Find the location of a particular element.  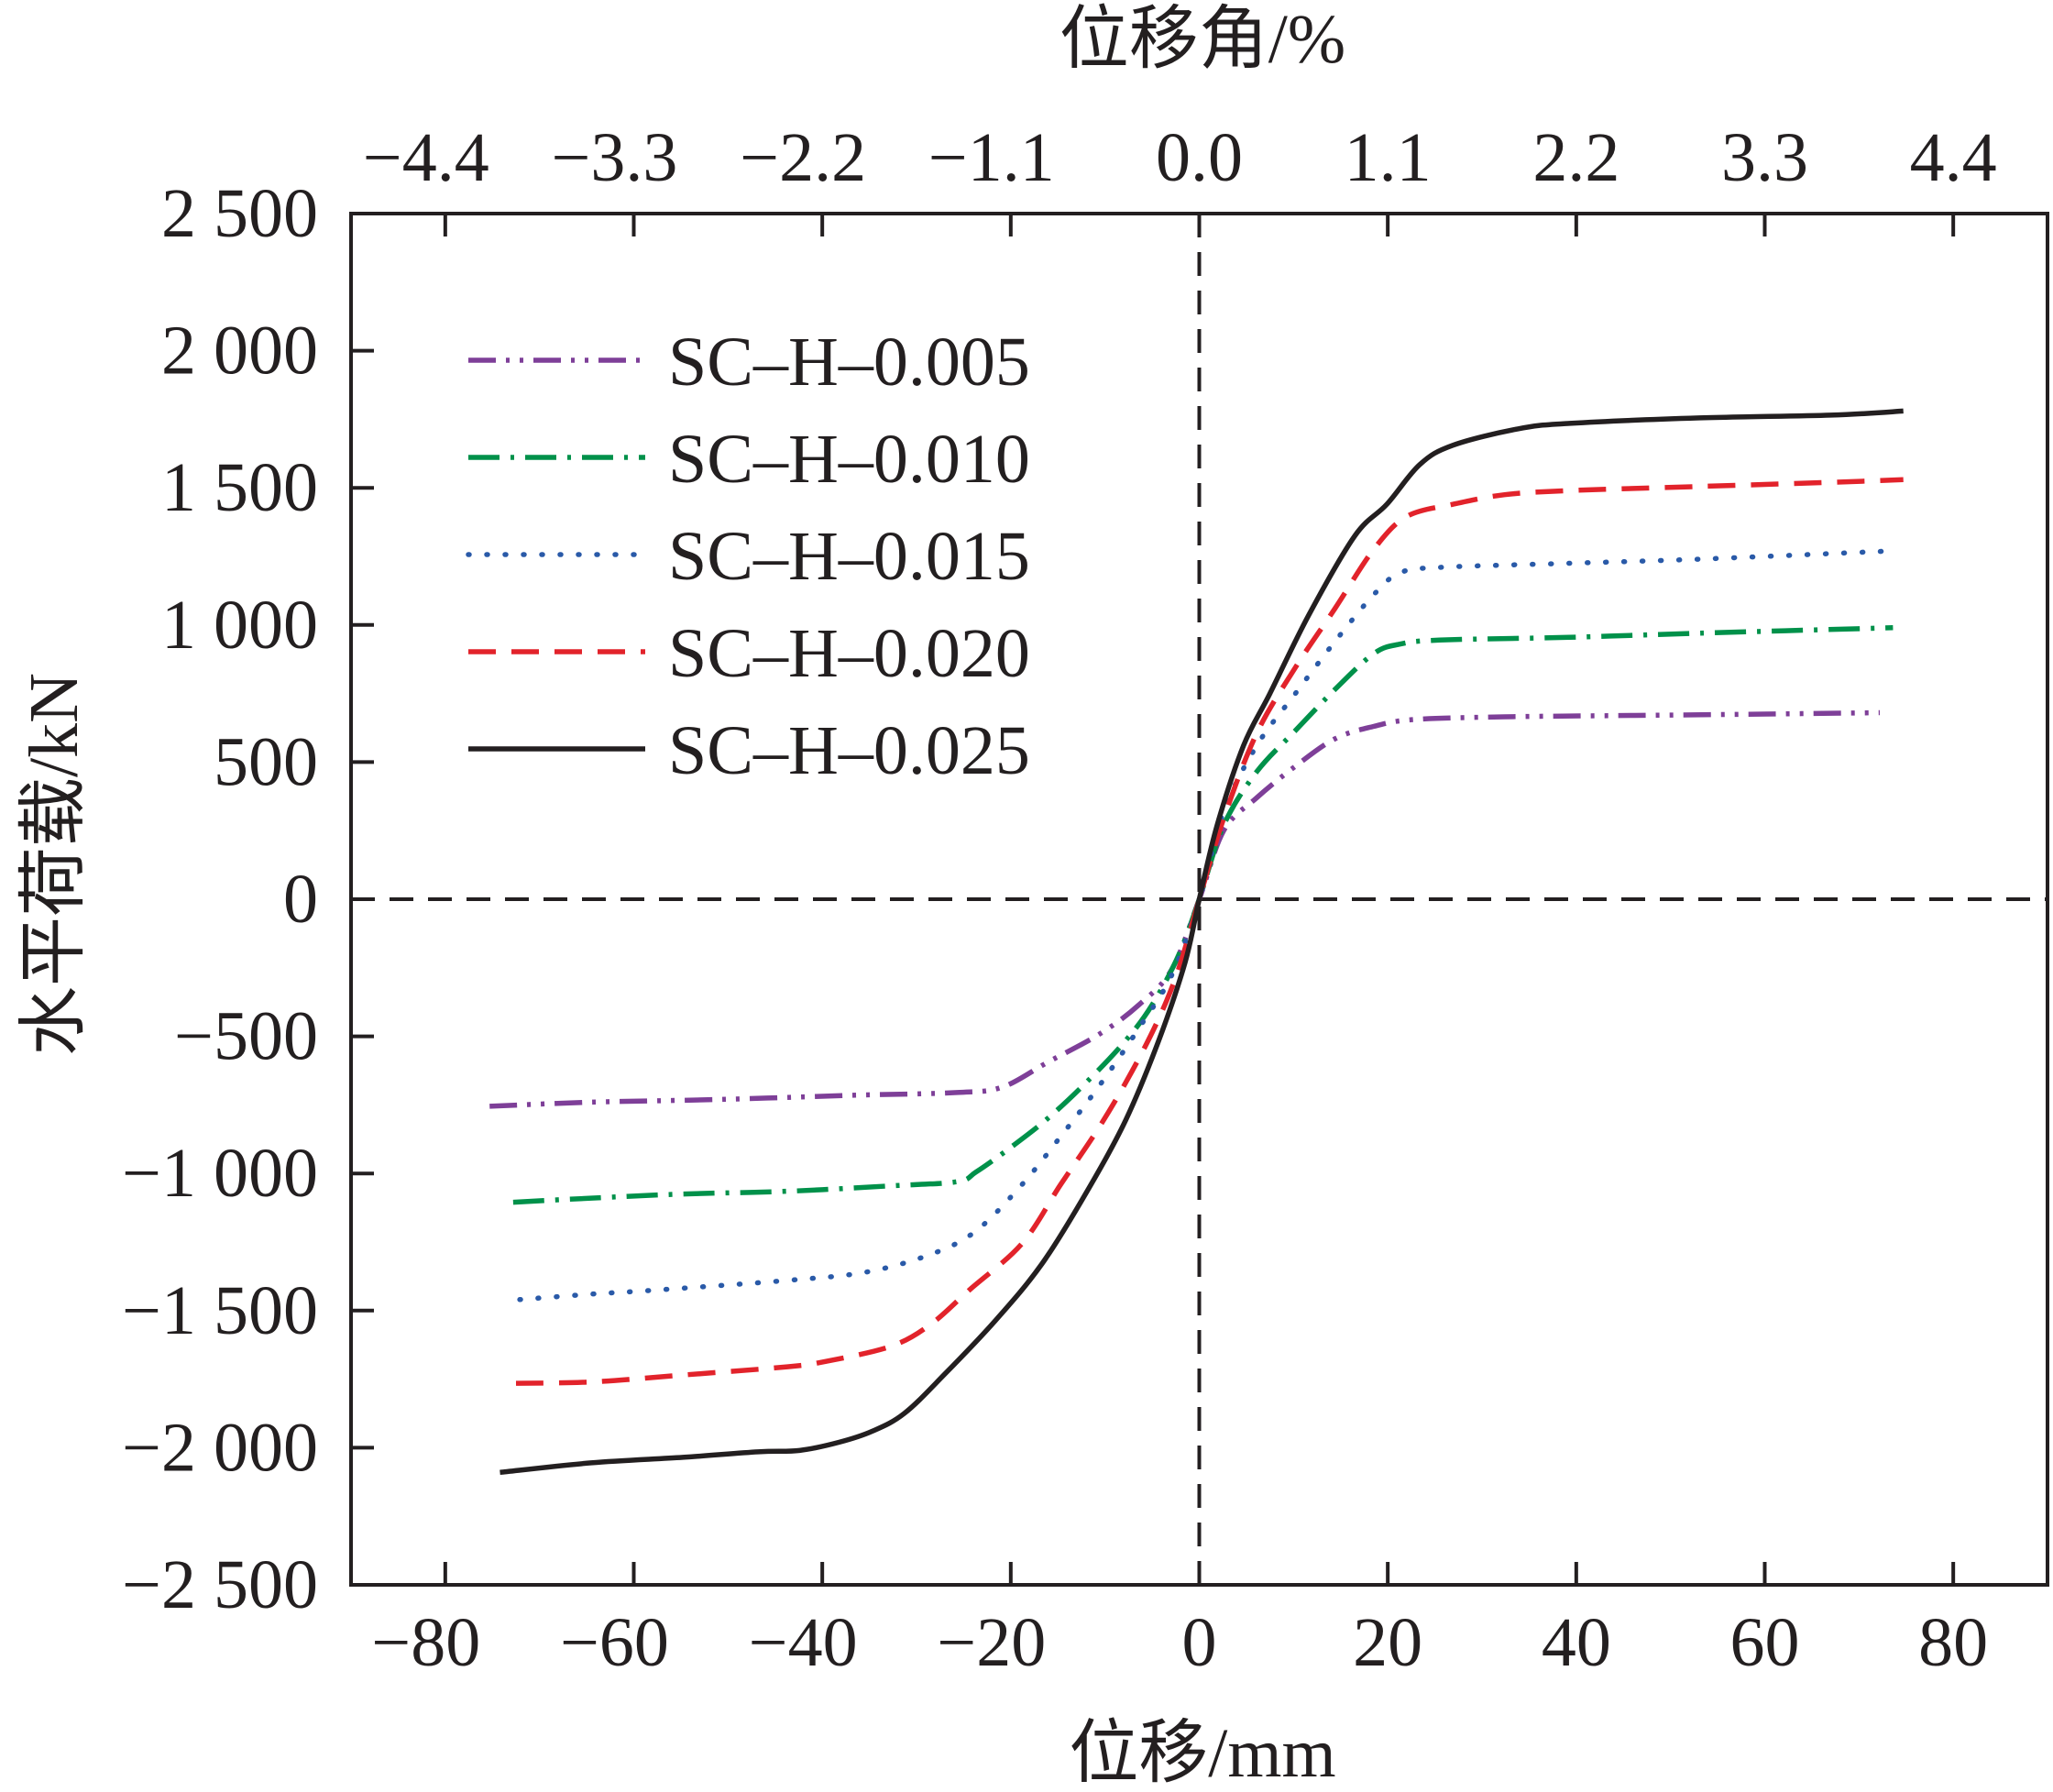

y-tick-label: 2 500 is located at coordinates (239, 213).